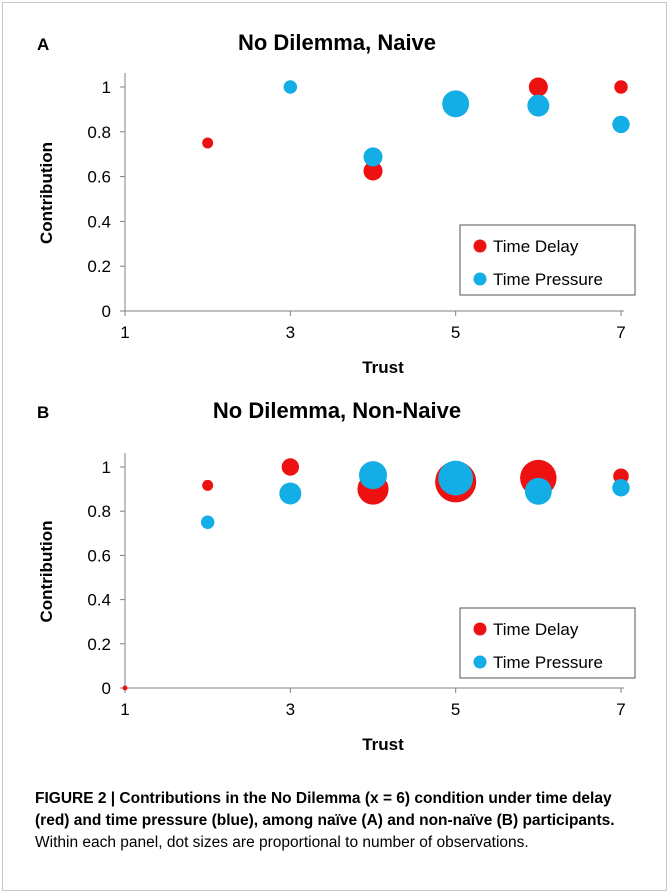 This screenshot has height=895, width=671. Describe the element at coordinates (337, 42) in the screenshot. I see `chart-title: No Dilemma, Naive` at that location.